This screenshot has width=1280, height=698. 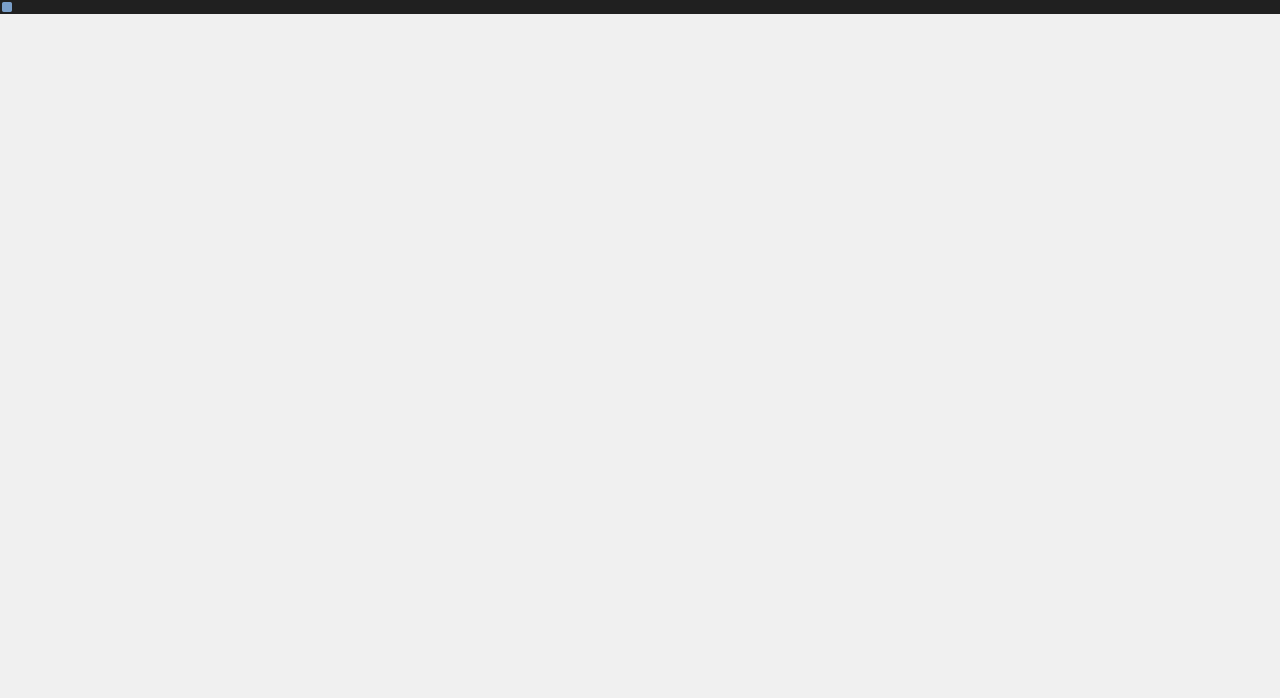 I want to click on maximize-button, so click(x=1233, y=7).